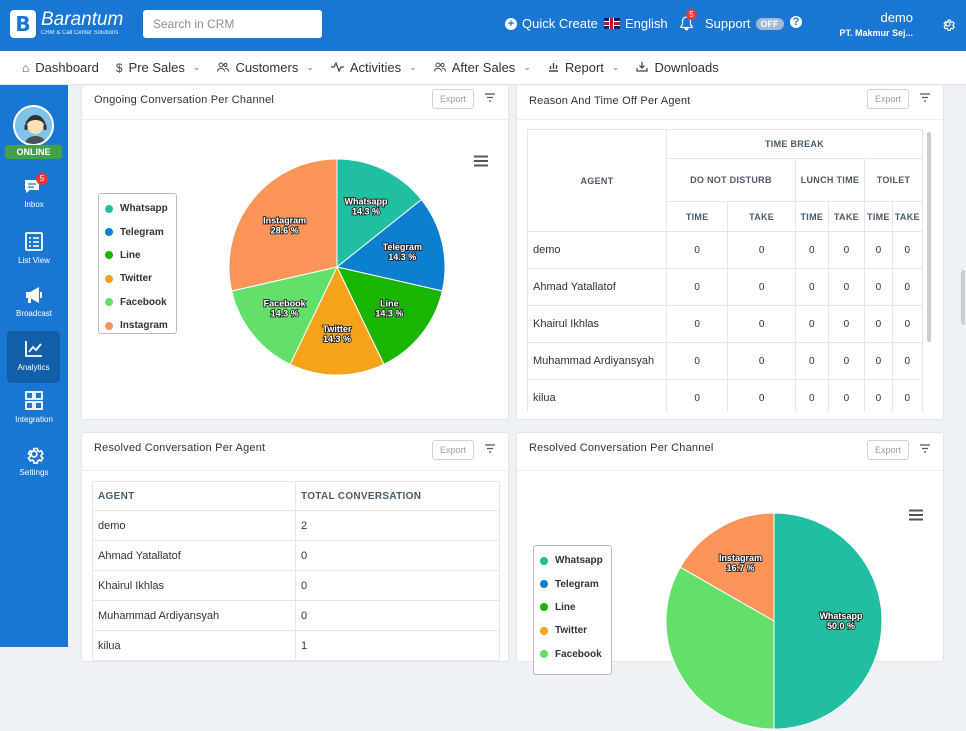 The width and height of the screenshot is (966, 731). I want to click on brand-tagline: CRM & Call Center Solutions, so click(80, 33).